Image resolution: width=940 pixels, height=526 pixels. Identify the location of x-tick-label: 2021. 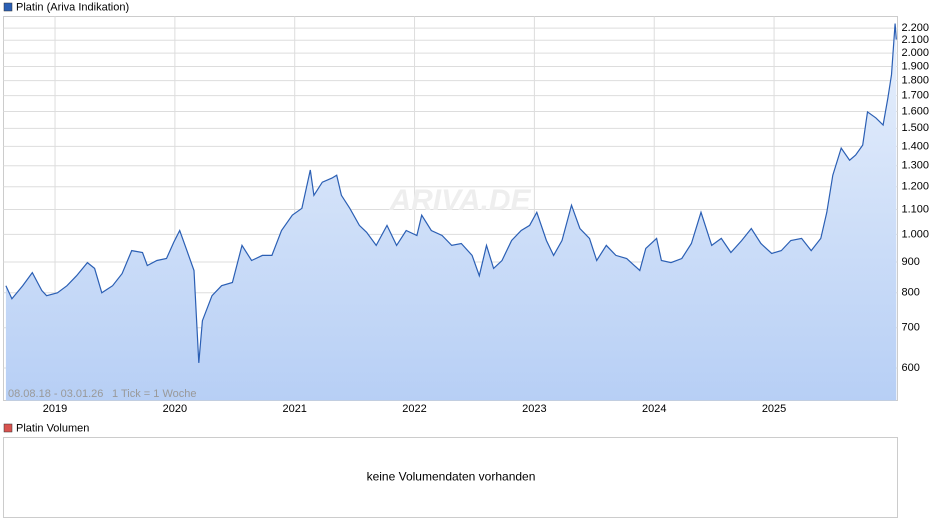
(294, 409).